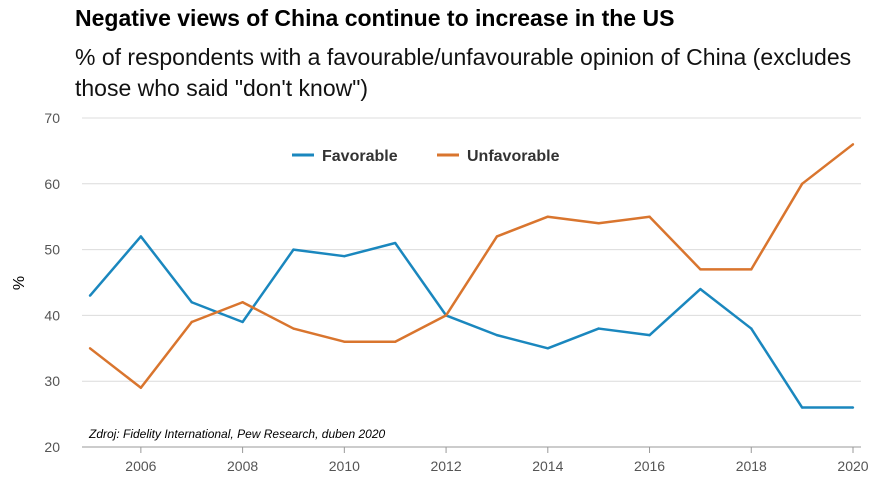  I want to click on legend: Favorable Unfavorable, so click(426, 156).